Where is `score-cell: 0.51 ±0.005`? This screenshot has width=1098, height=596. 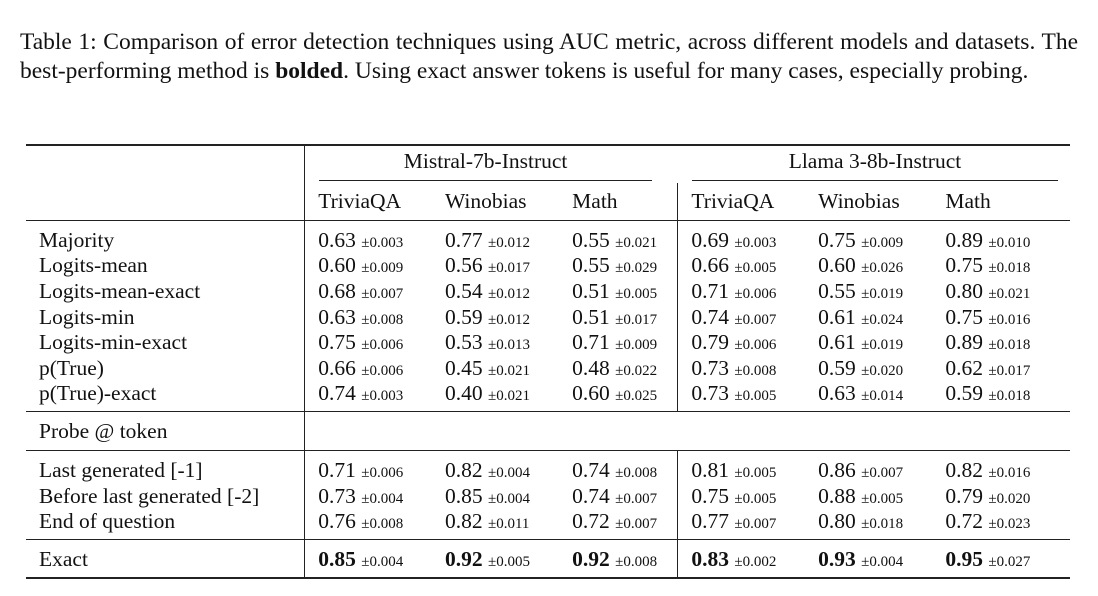
score-cell: 0.51 ±0.005 is located at coordinates (618, 292).